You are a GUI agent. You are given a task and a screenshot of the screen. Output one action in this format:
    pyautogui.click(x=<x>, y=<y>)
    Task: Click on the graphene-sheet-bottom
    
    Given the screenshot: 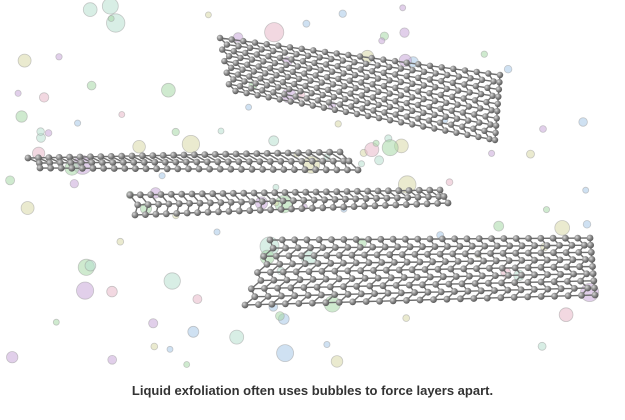 What is the action you would take?
    pyautogui.click(x=420, y=271)
    